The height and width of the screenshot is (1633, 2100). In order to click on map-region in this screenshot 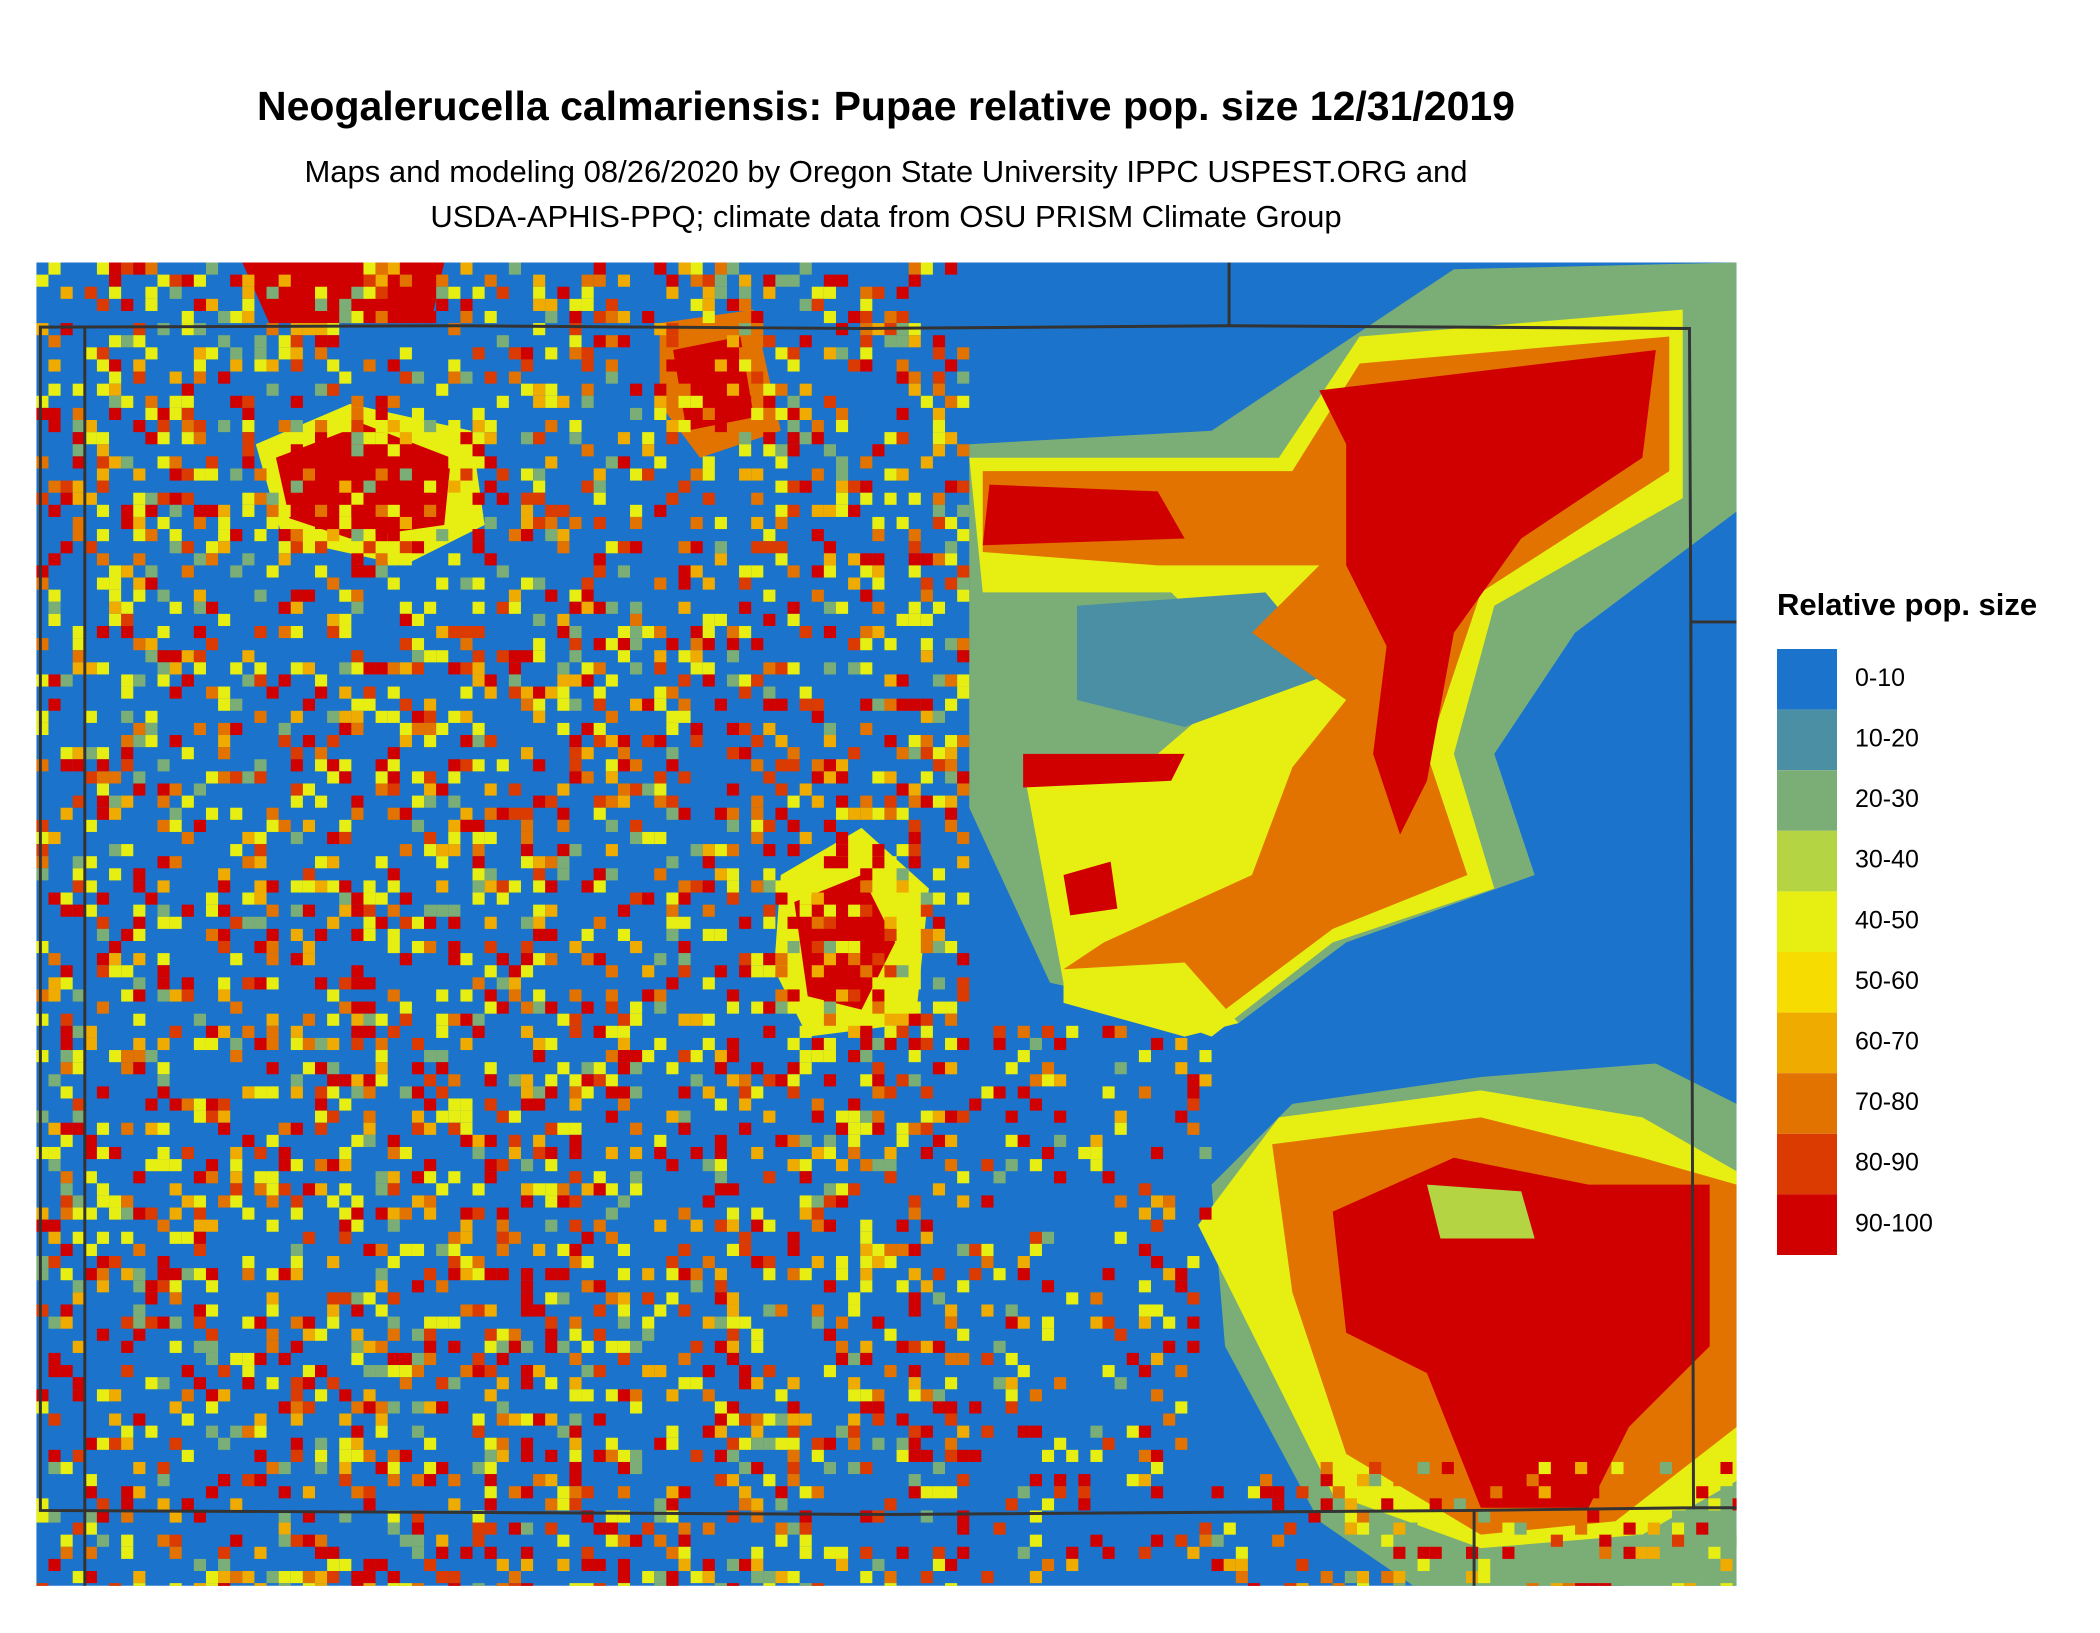, I will do `click(1083, 515)`.